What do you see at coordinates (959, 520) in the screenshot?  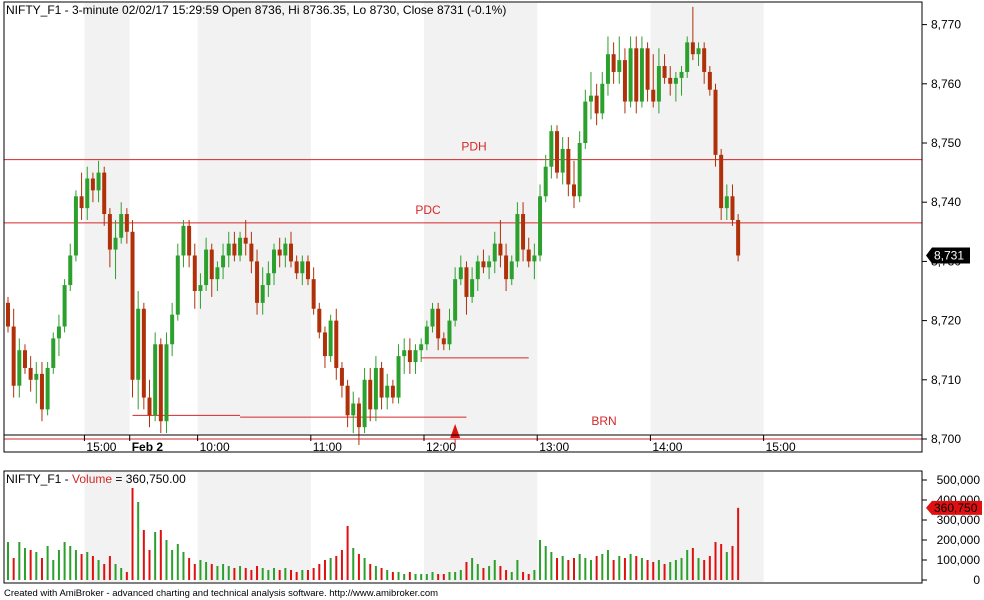 I see `volume-axis-label: 300,000` at bounding box center [959, 520].